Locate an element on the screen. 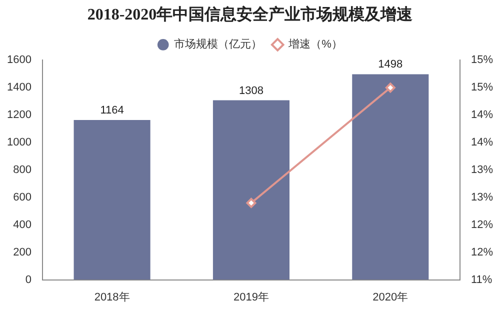 This screenshot has height=311, width=500. y2-tick-label: 11% is located at coordinates (481, 280).